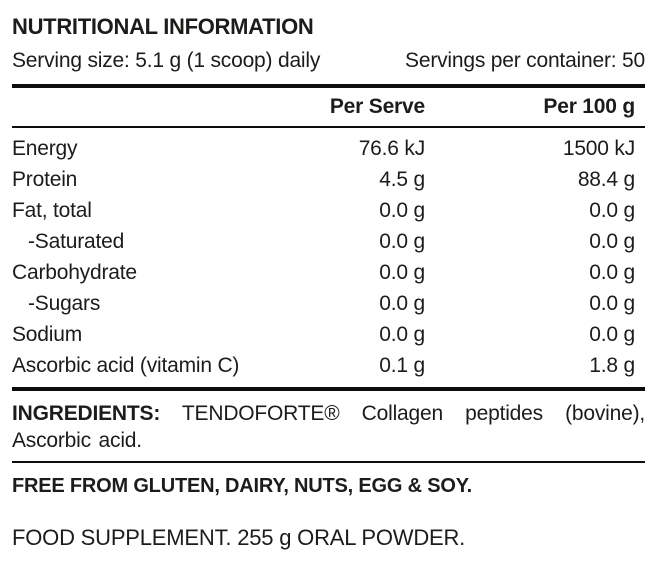  I want to click on table-row: -Saturated 0.0 g 0.0 g, so click(328, 241).